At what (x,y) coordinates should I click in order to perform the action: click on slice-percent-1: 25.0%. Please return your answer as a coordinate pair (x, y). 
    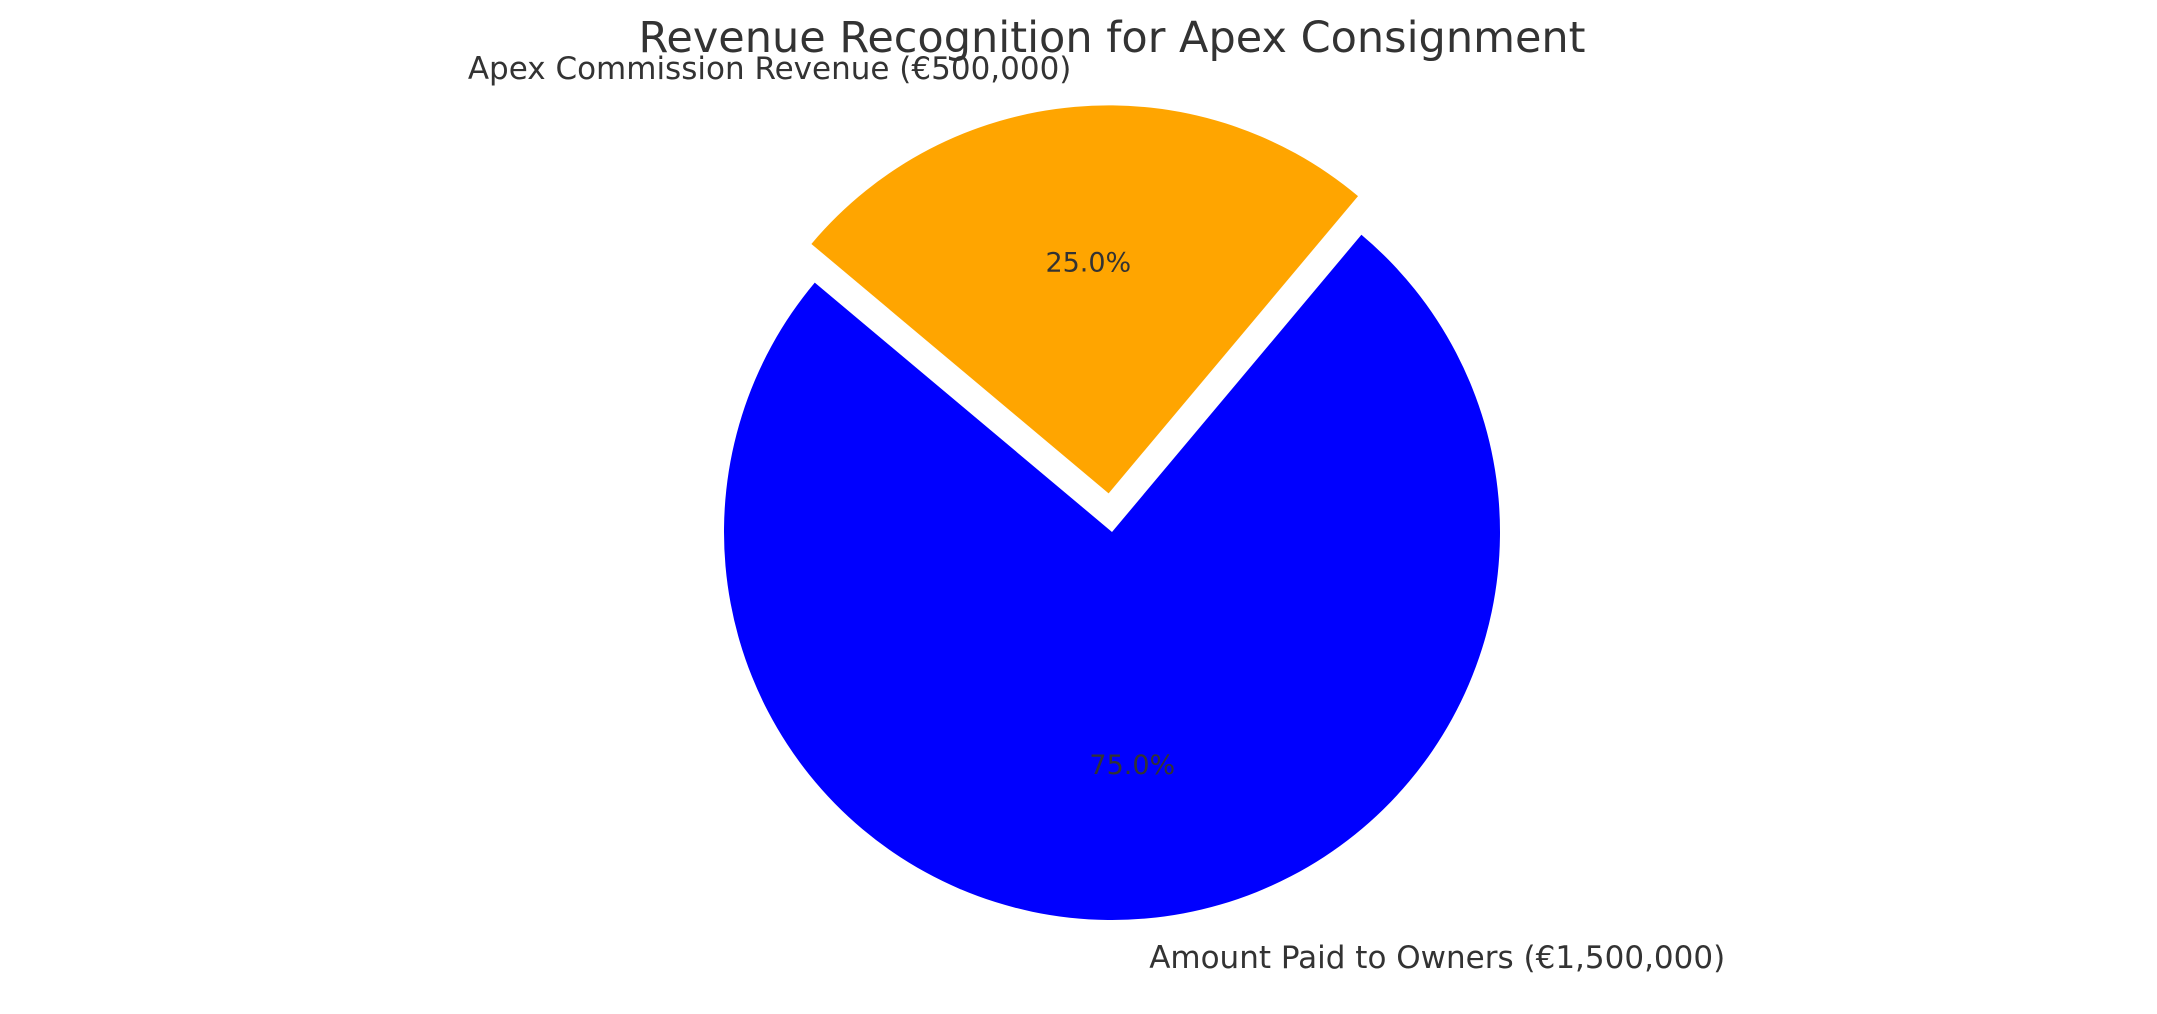
    Looking at the image, I should click on (1088, 262).